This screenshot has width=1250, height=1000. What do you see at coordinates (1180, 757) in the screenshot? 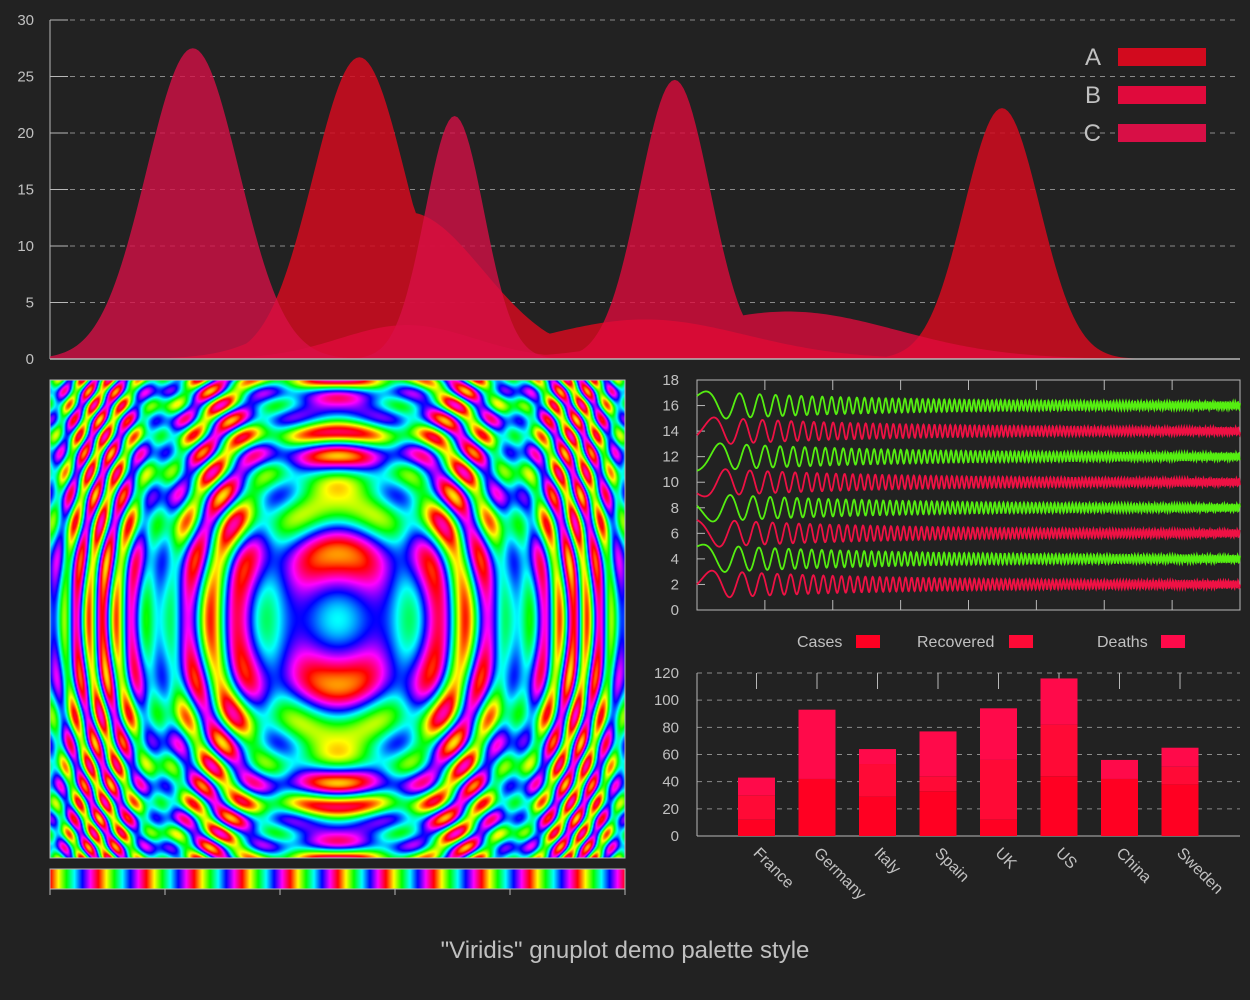
I see `bar-Sweden-Deaths` at bounding box center [1180, 757].